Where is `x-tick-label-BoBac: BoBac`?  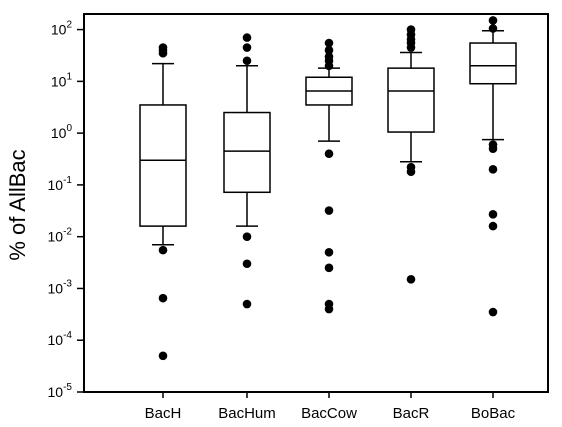
x-tick-label-BoBac: BoBac is located at coordinates (493, 413).